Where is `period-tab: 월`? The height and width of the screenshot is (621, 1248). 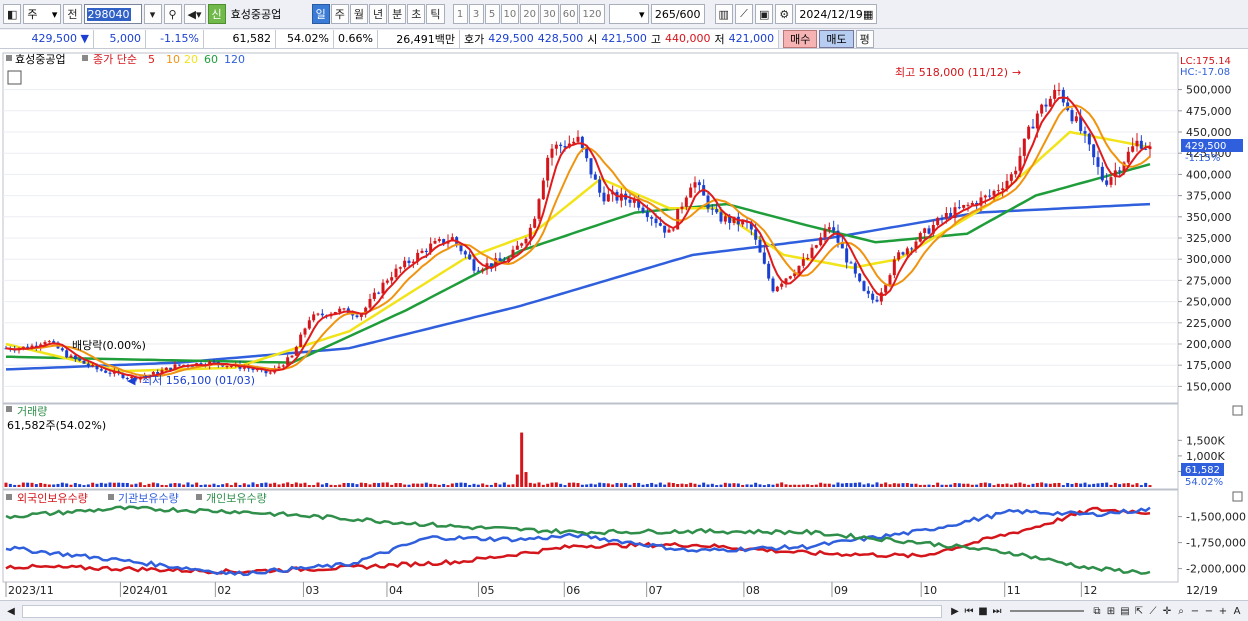
period-tab: 월 is located at coordinates (359, 14).